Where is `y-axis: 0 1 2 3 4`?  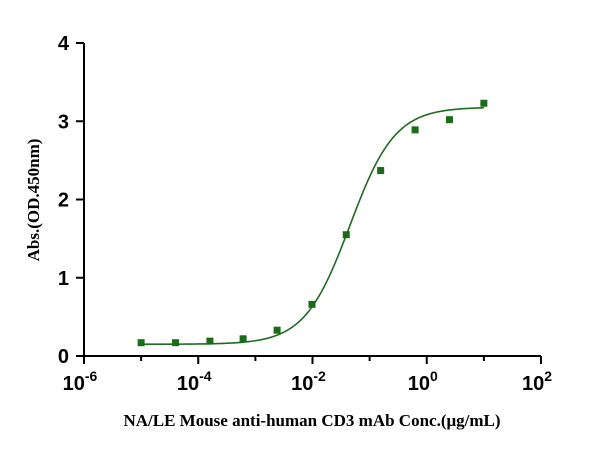 y-axis: 0 1 2 3 4 is located at coordinates (71, 200).